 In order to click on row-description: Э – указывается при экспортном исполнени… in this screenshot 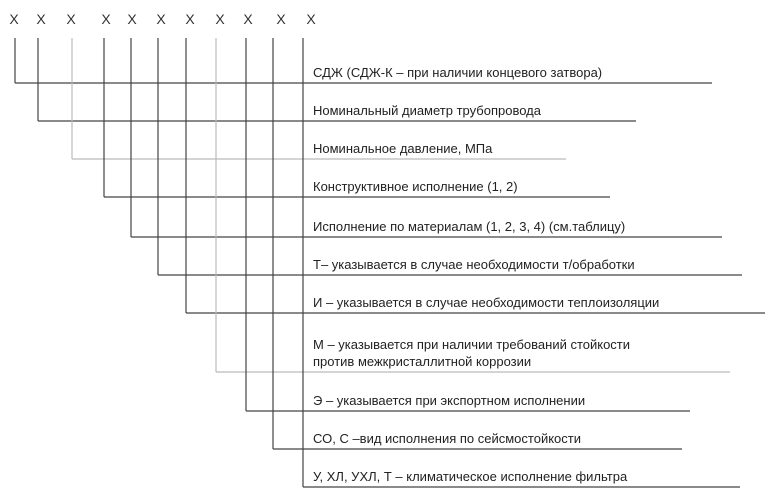, I will do `click(449, 400)`.